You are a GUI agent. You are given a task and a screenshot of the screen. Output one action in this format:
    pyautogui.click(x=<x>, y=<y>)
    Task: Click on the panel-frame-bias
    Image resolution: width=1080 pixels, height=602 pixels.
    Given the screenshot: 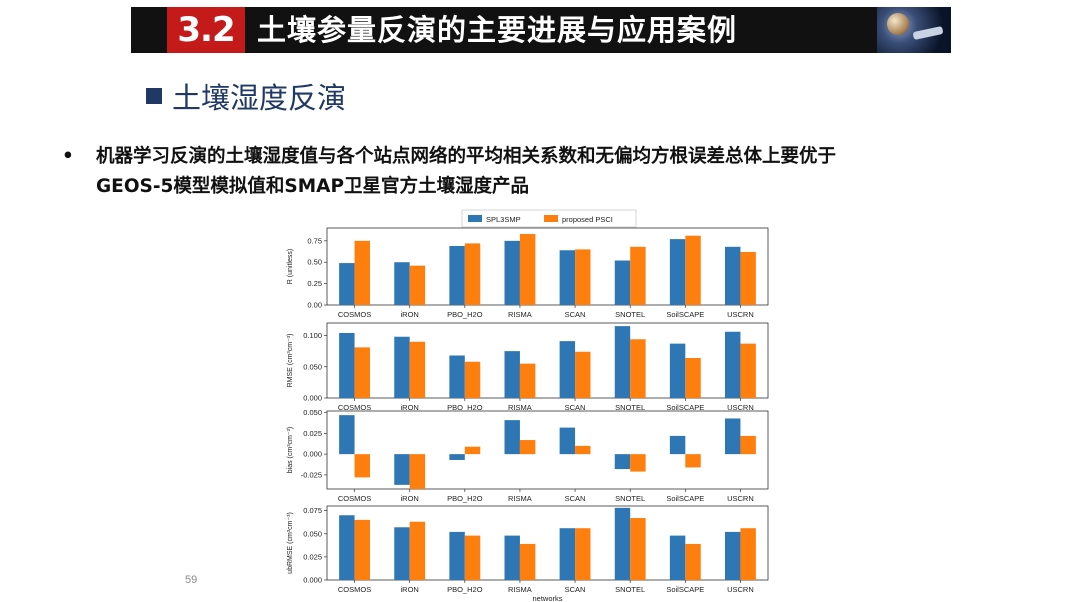 What is the action you would take?
    pyautogui.click(x=547, y=450)
    